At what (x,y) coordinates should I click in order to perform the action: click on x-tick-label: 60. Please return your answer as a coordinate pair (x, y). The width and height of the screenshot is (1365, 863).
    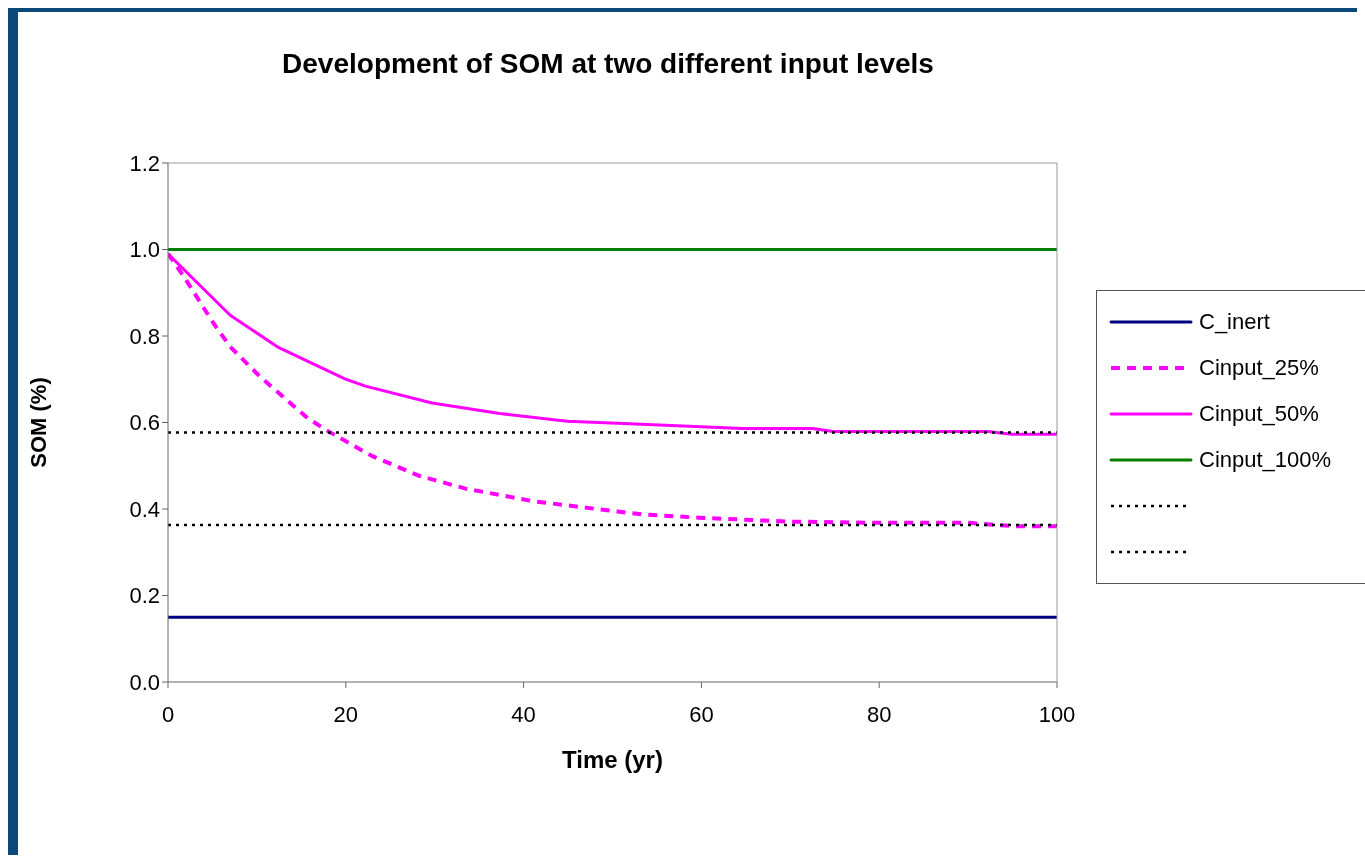
    Looking at the image, I should click on (701, 714).